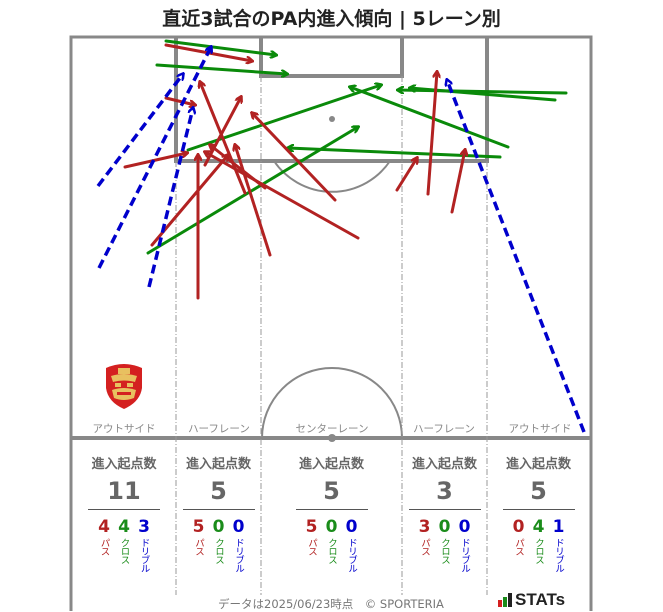  Describe the element at coordinates (104, 527) in the screenshot. I see `pass-count: 4` at that location.